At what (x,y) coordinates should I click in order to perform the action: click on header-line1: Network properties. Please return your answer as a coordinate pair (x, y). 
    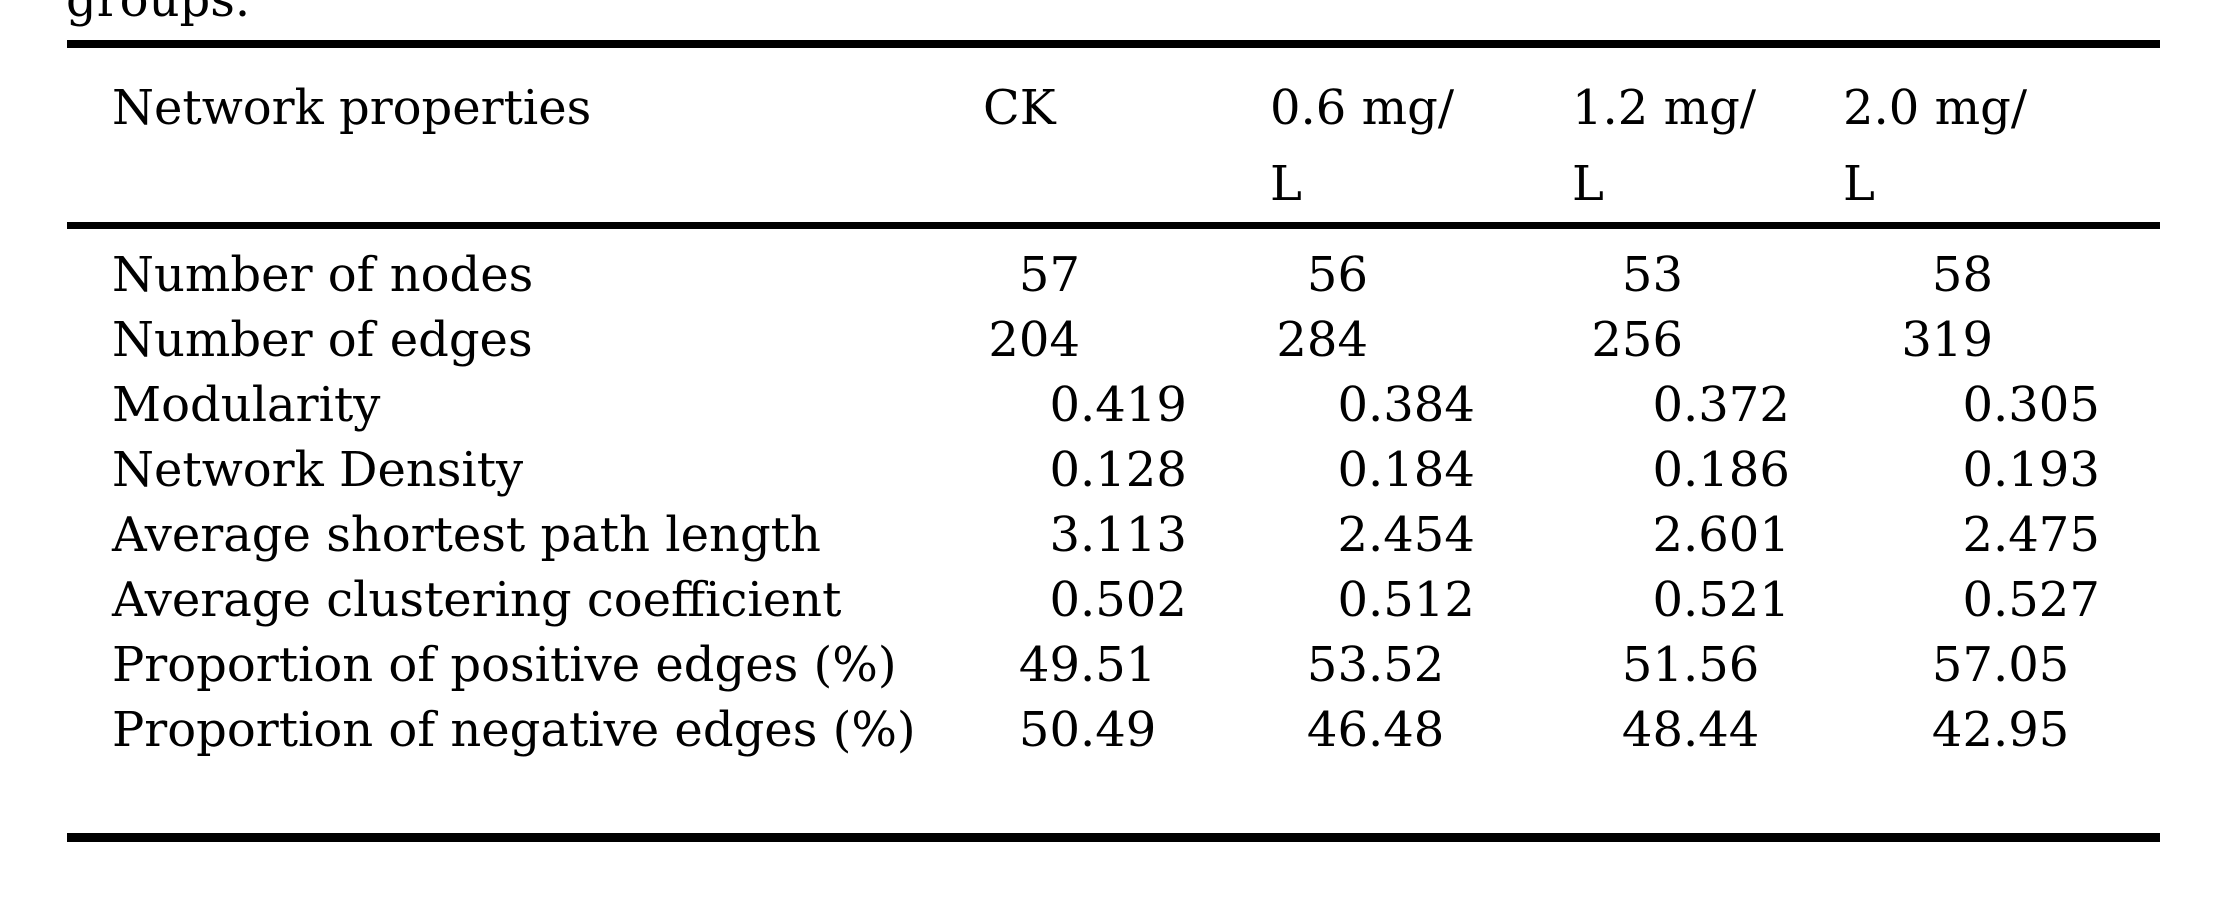
    Looking at the image, I should click on (352, 108).